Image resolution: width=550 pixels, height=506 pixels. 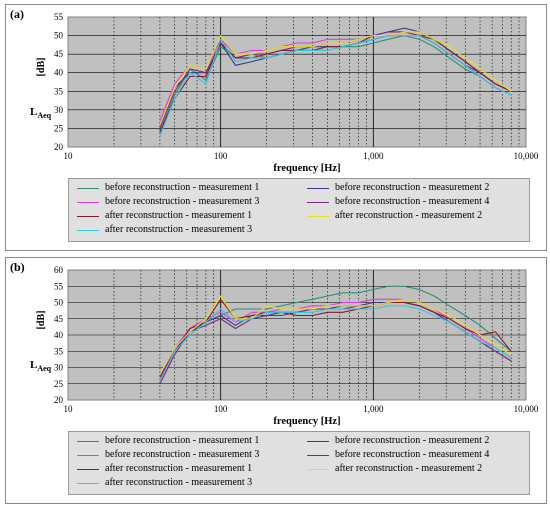 What do you see at coordinates (17, 267) in the screenshot?
I see `panel-label: (b)` at bounding box center [17, 267].